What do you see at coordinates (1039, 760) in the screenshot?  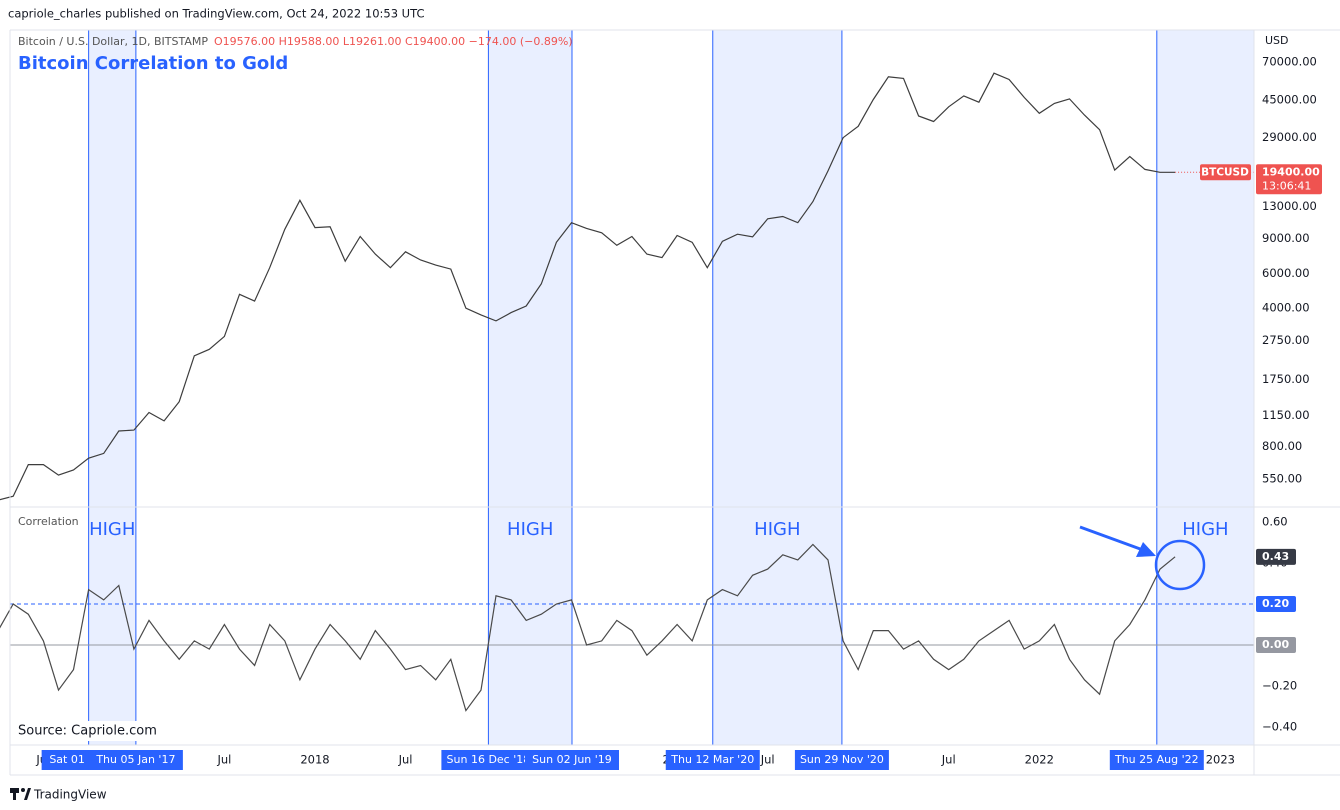 I see `x-tick-label: 2022` at bounding box center [1039, 760].